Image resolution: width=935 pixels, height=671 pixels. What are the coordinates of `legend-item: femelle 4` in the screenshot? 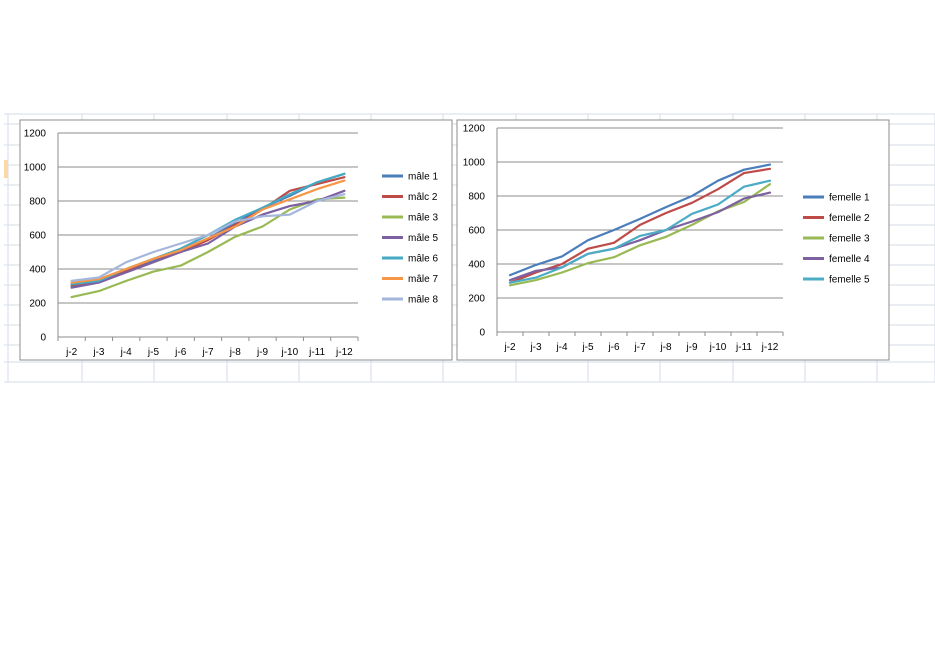 It's located at (836, 259).